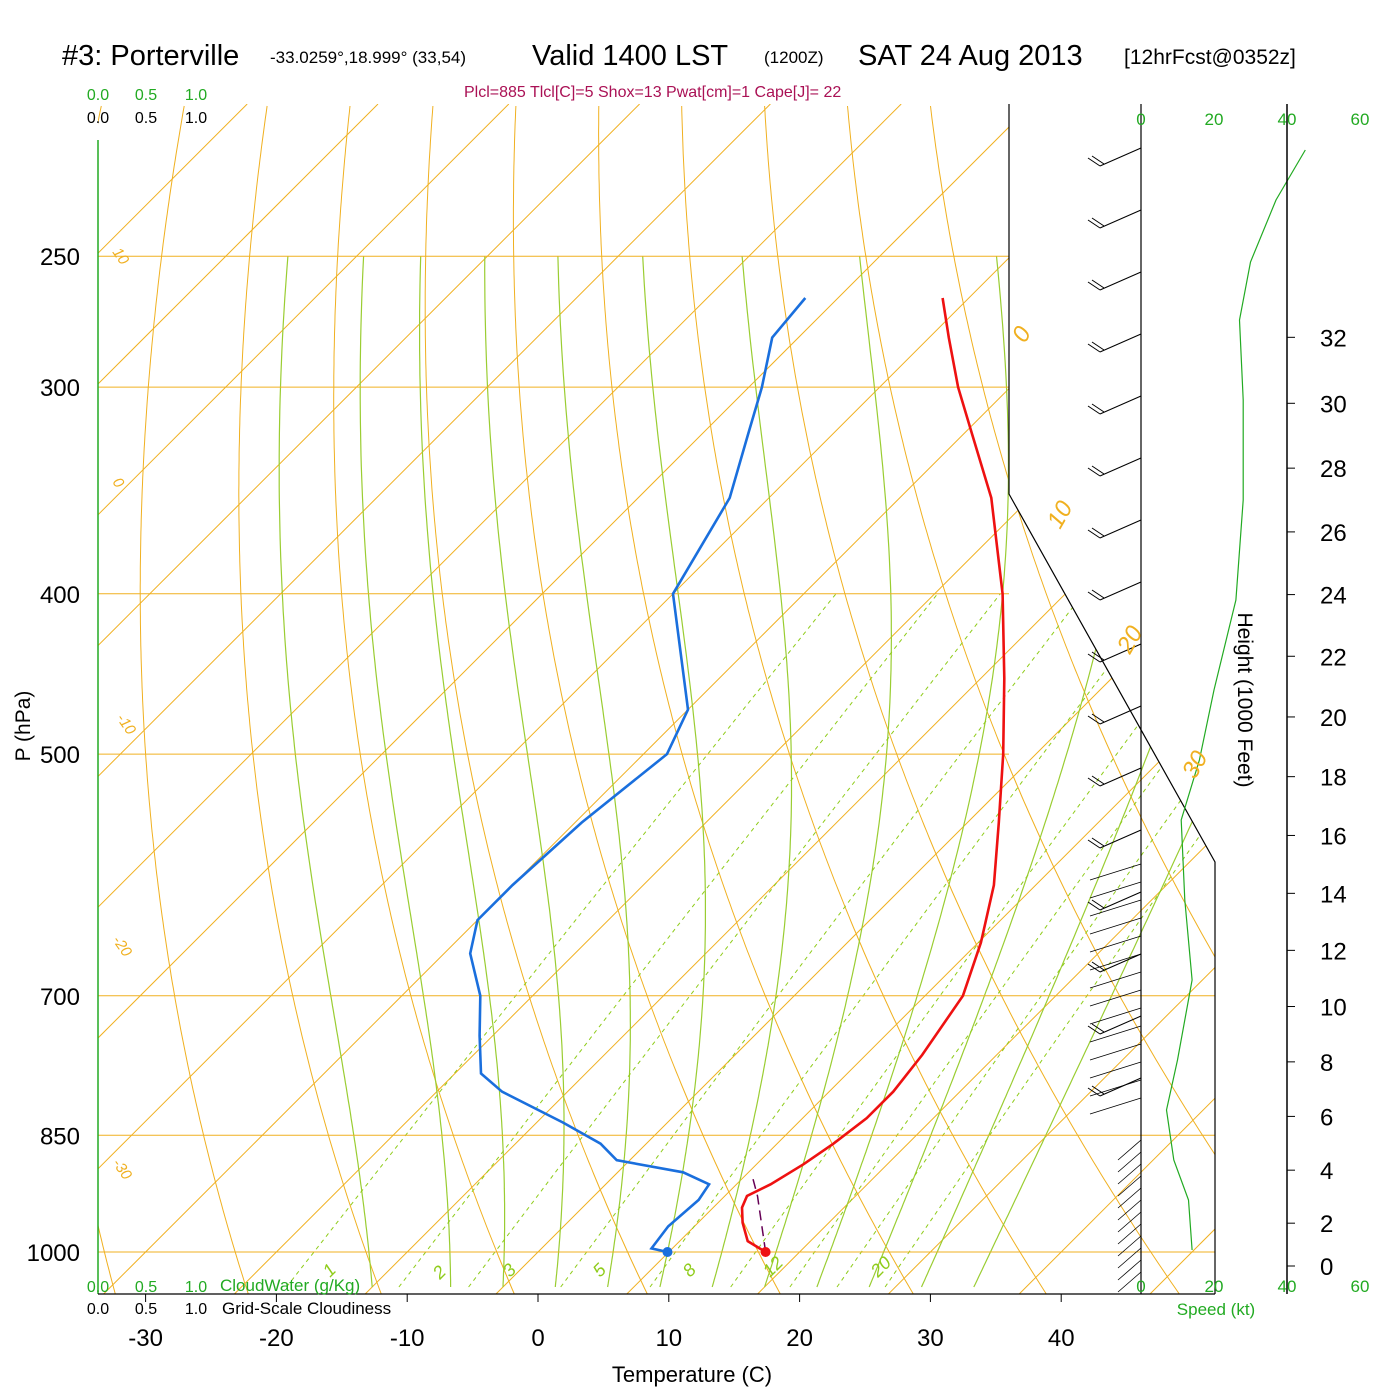  What do you see at coordinates (1333, 894) in the screenshot?
I see `height-label: 14` at bounding box center [1333, 894].